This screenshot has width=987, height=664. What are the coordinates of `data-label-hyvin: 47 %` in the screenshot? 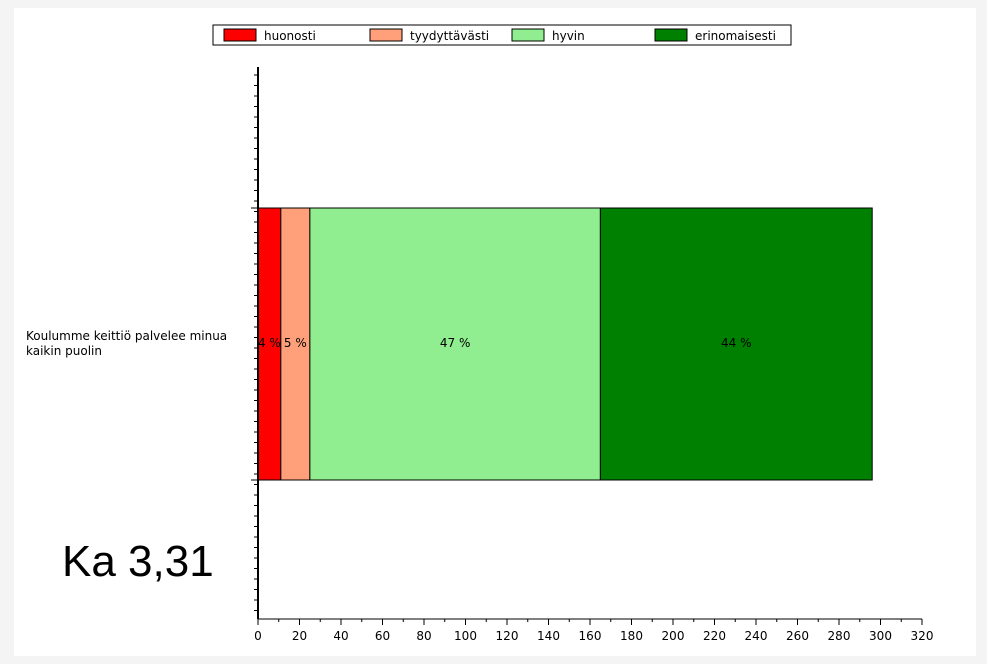 It's located at (455, 343).